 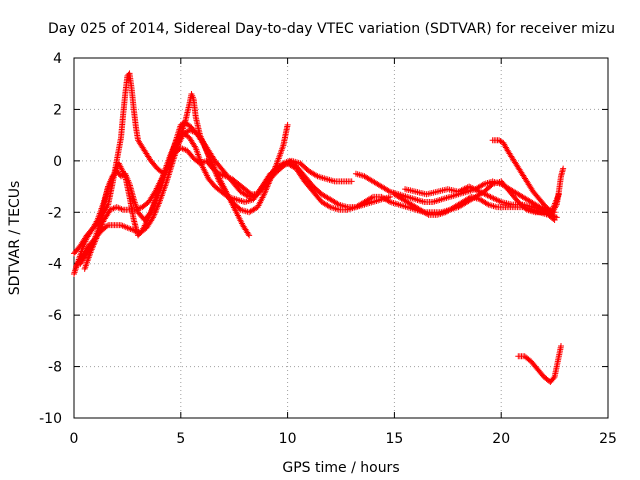 What do you see at coordinates (57, 110) in the screenshot?
I see `y-tick-label: 2` at bounding box center [57, 110].